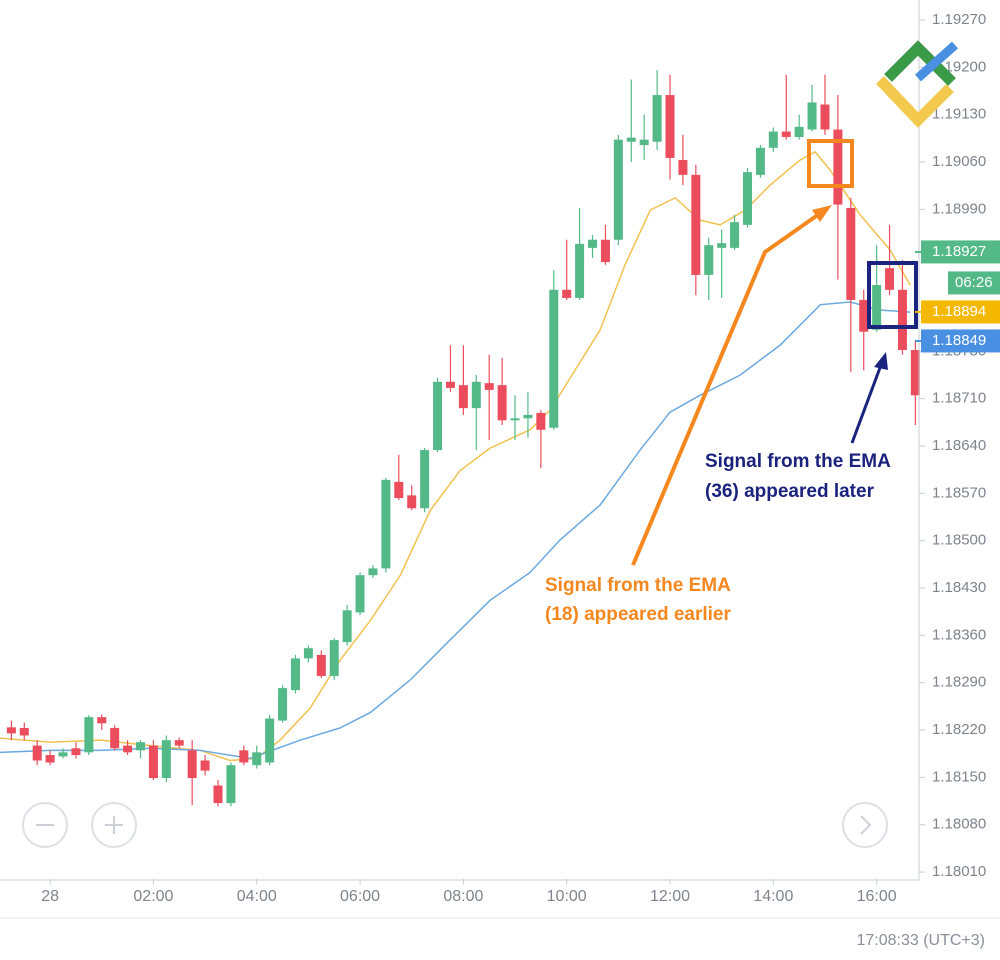 The image size is (1000, 960). What do you see at coordinates (959, 114) in the screenshot?
I see `y-tick-label: 1.19130` at bounding box center [959, 114].